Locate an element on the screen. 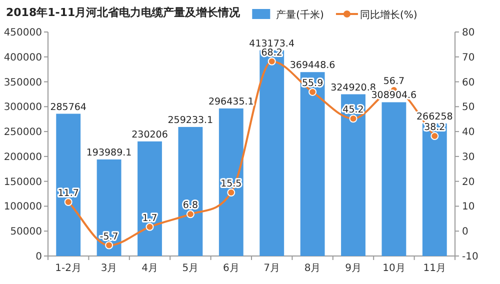 Image resolution: width=500 pixels, height=284 pixels. y-tick-label: 0 is located at coordinates (39, 257).